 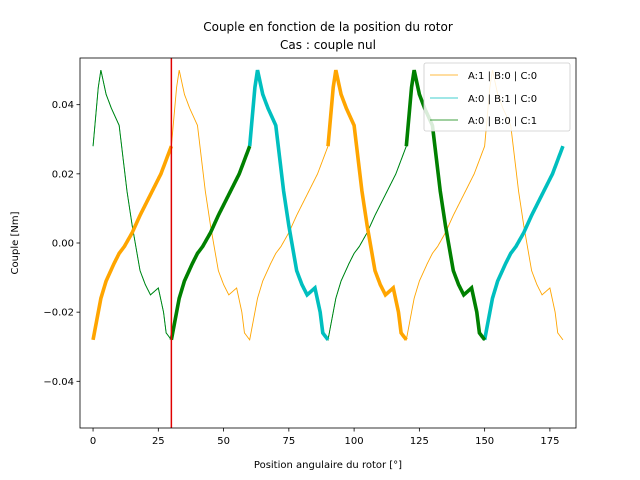 What do you see at coordinates (63, 174) in the screenshot?
I see `y-tick-label: 0.02` at bounding box center [63, 174].